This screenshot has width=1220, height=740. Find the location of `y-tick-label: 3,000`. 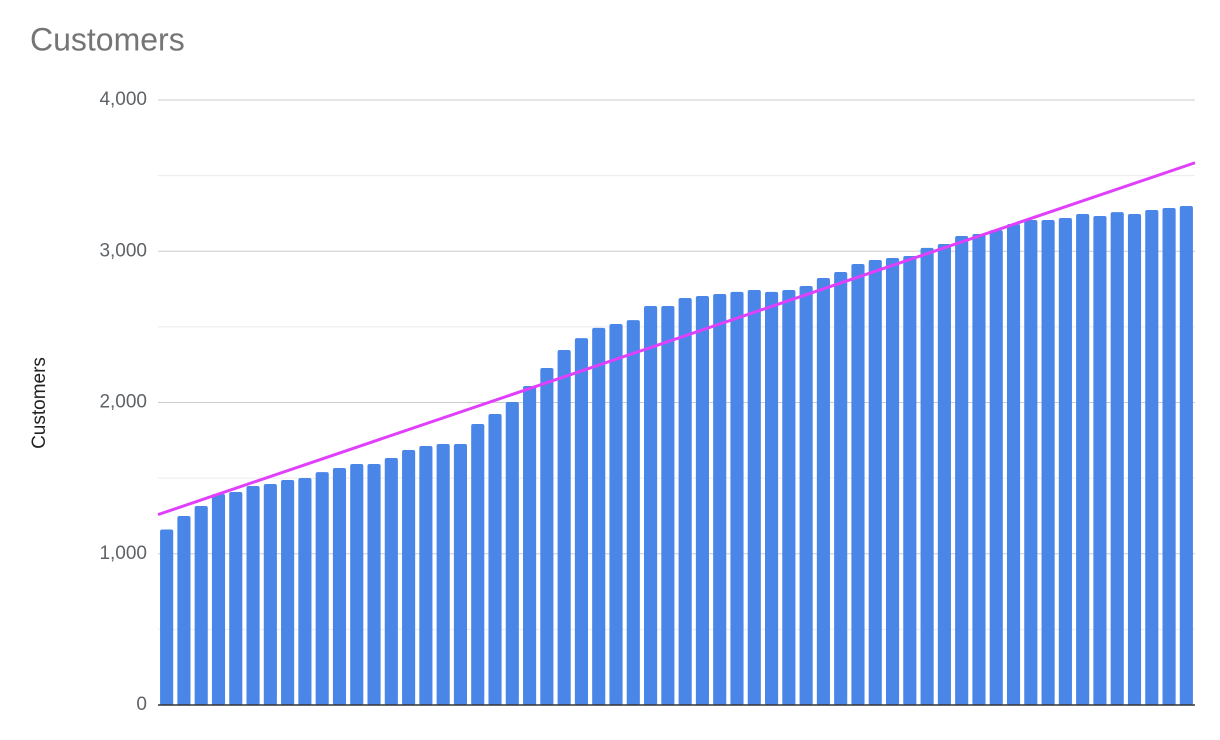

y-tick-label: 3,000 is located at coordinates (123, 250).